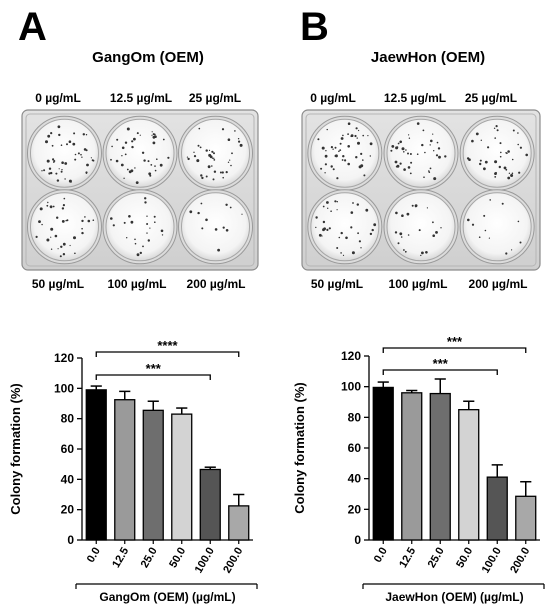 Image resolution: width=550 pixels, height=612 pixels. What do you see at coordinates (216, 284) in the screenshot?
I see `plate-a-label-200: 200 µg/mL` at bounding box center [216, 284].